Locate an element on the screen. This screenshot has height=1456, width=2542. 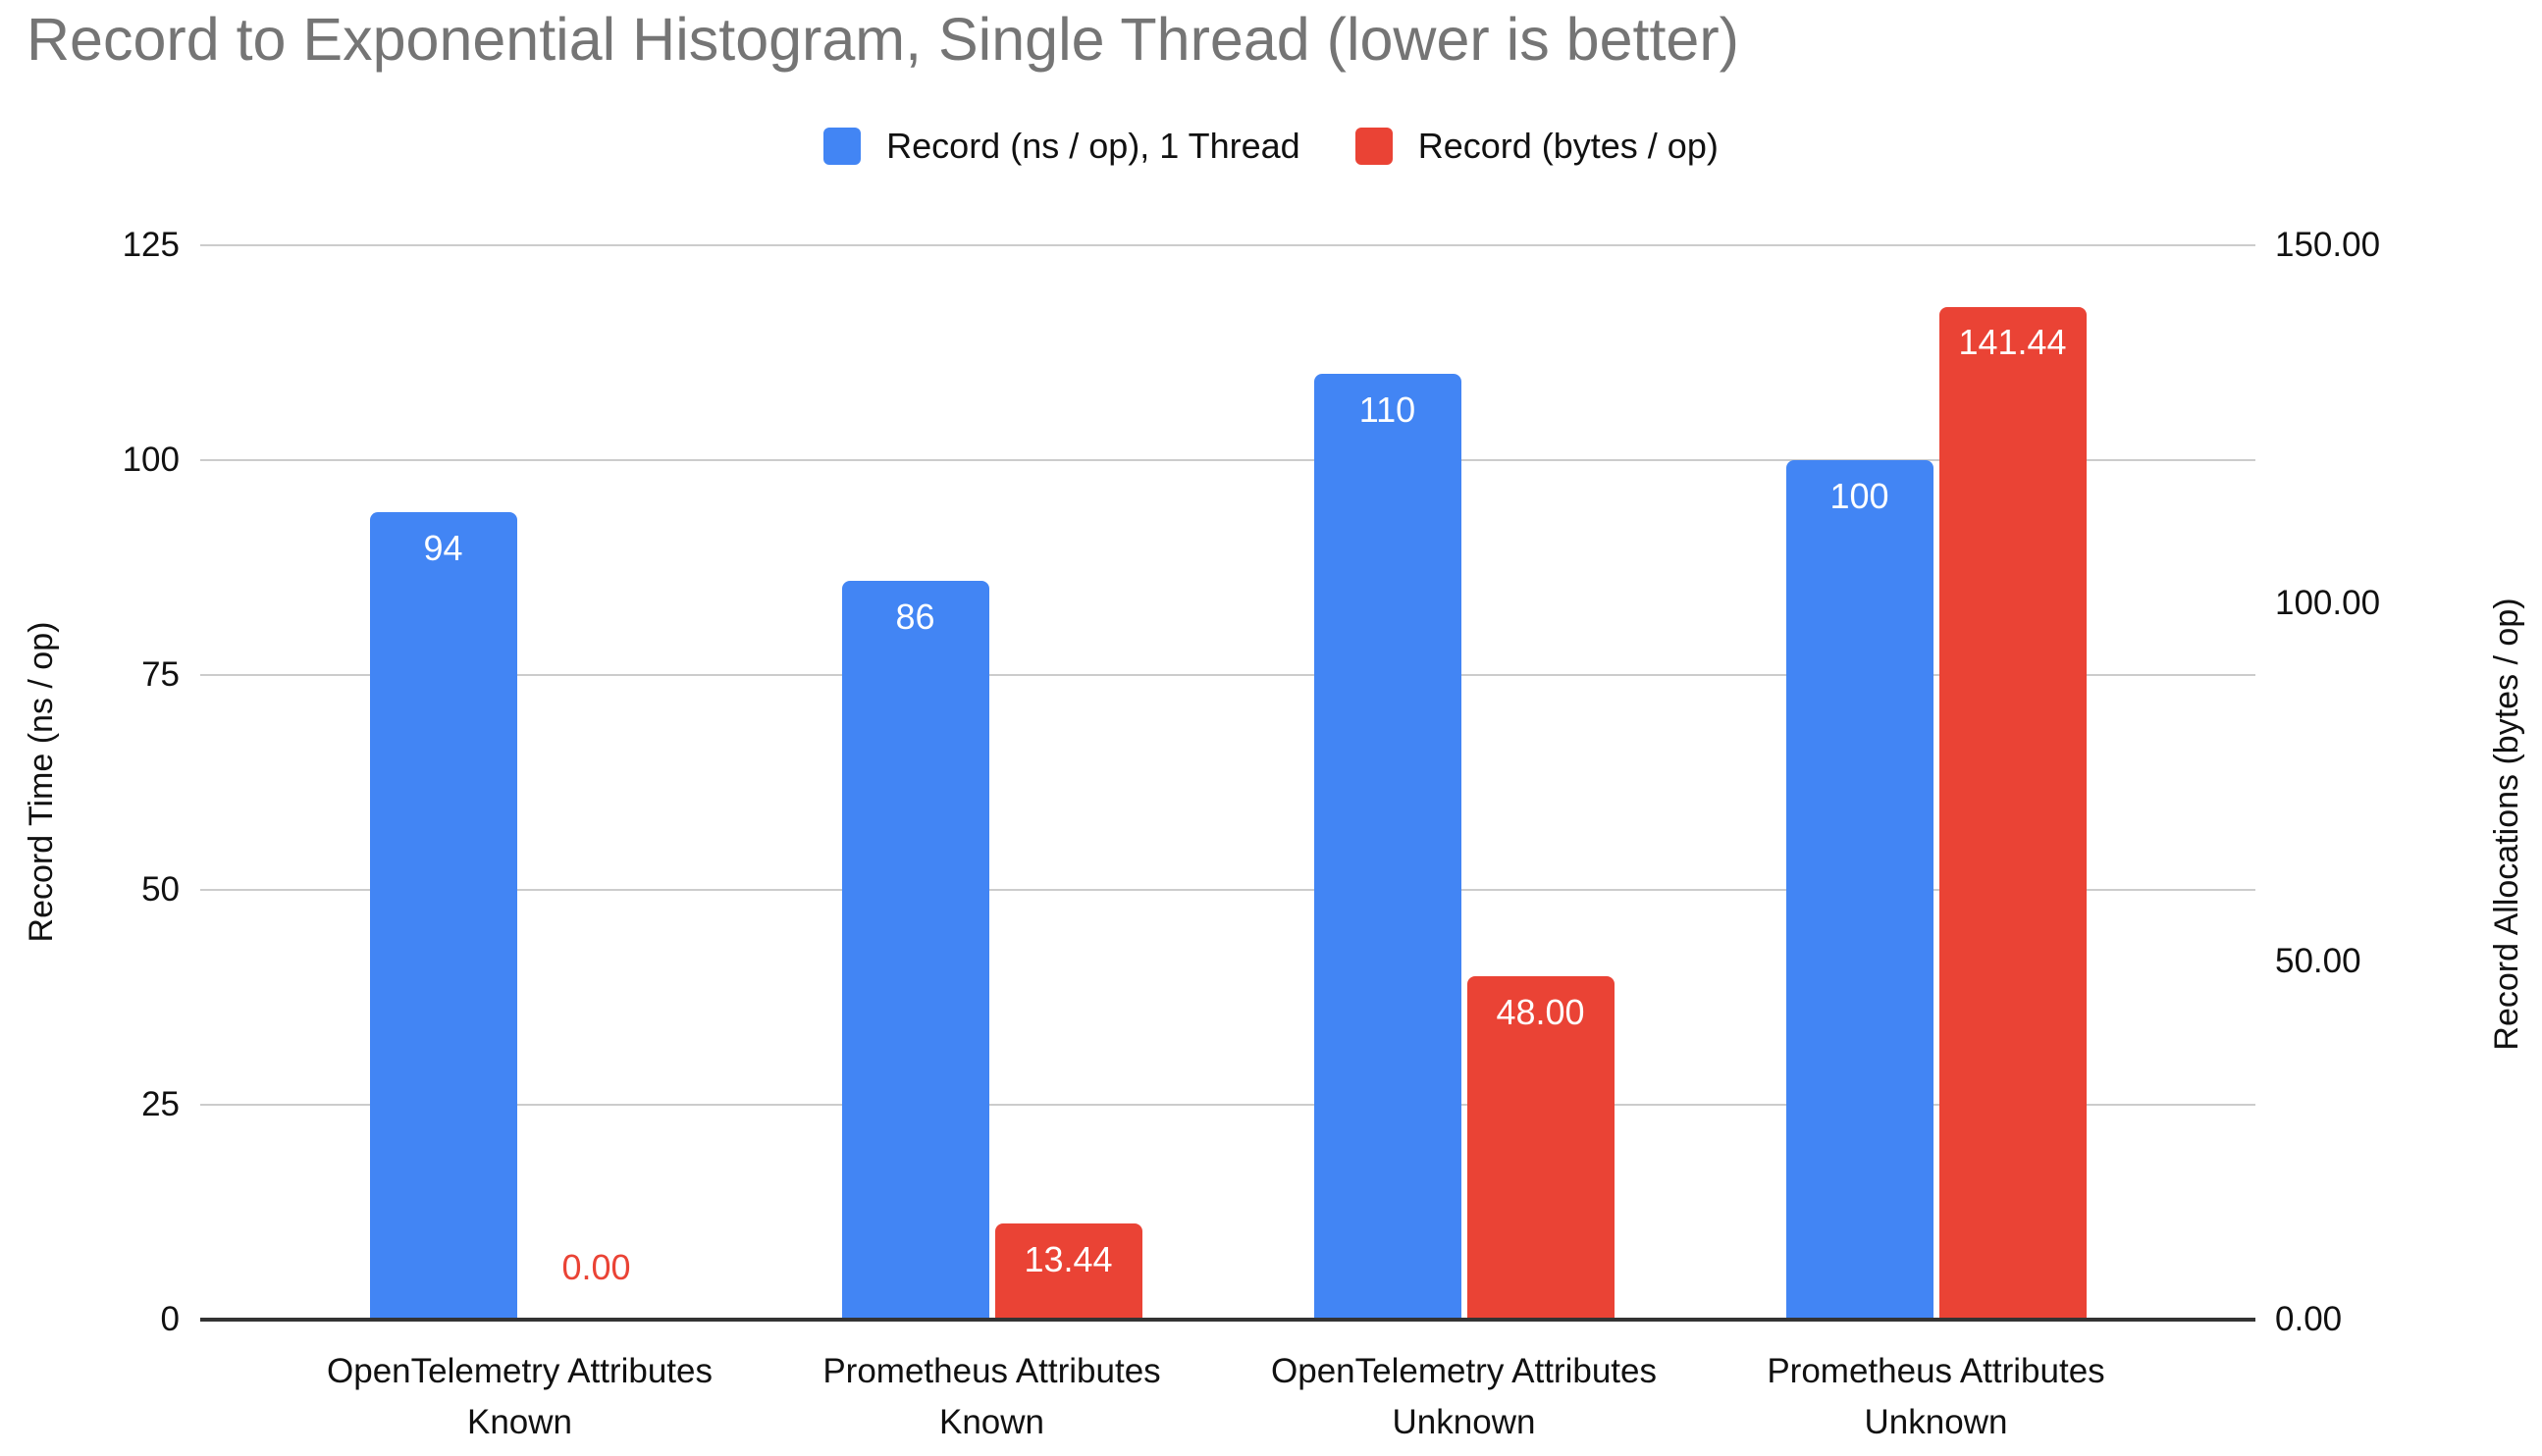
legend-label: Record (bytes / op) is located at coordinates (1568, 146).